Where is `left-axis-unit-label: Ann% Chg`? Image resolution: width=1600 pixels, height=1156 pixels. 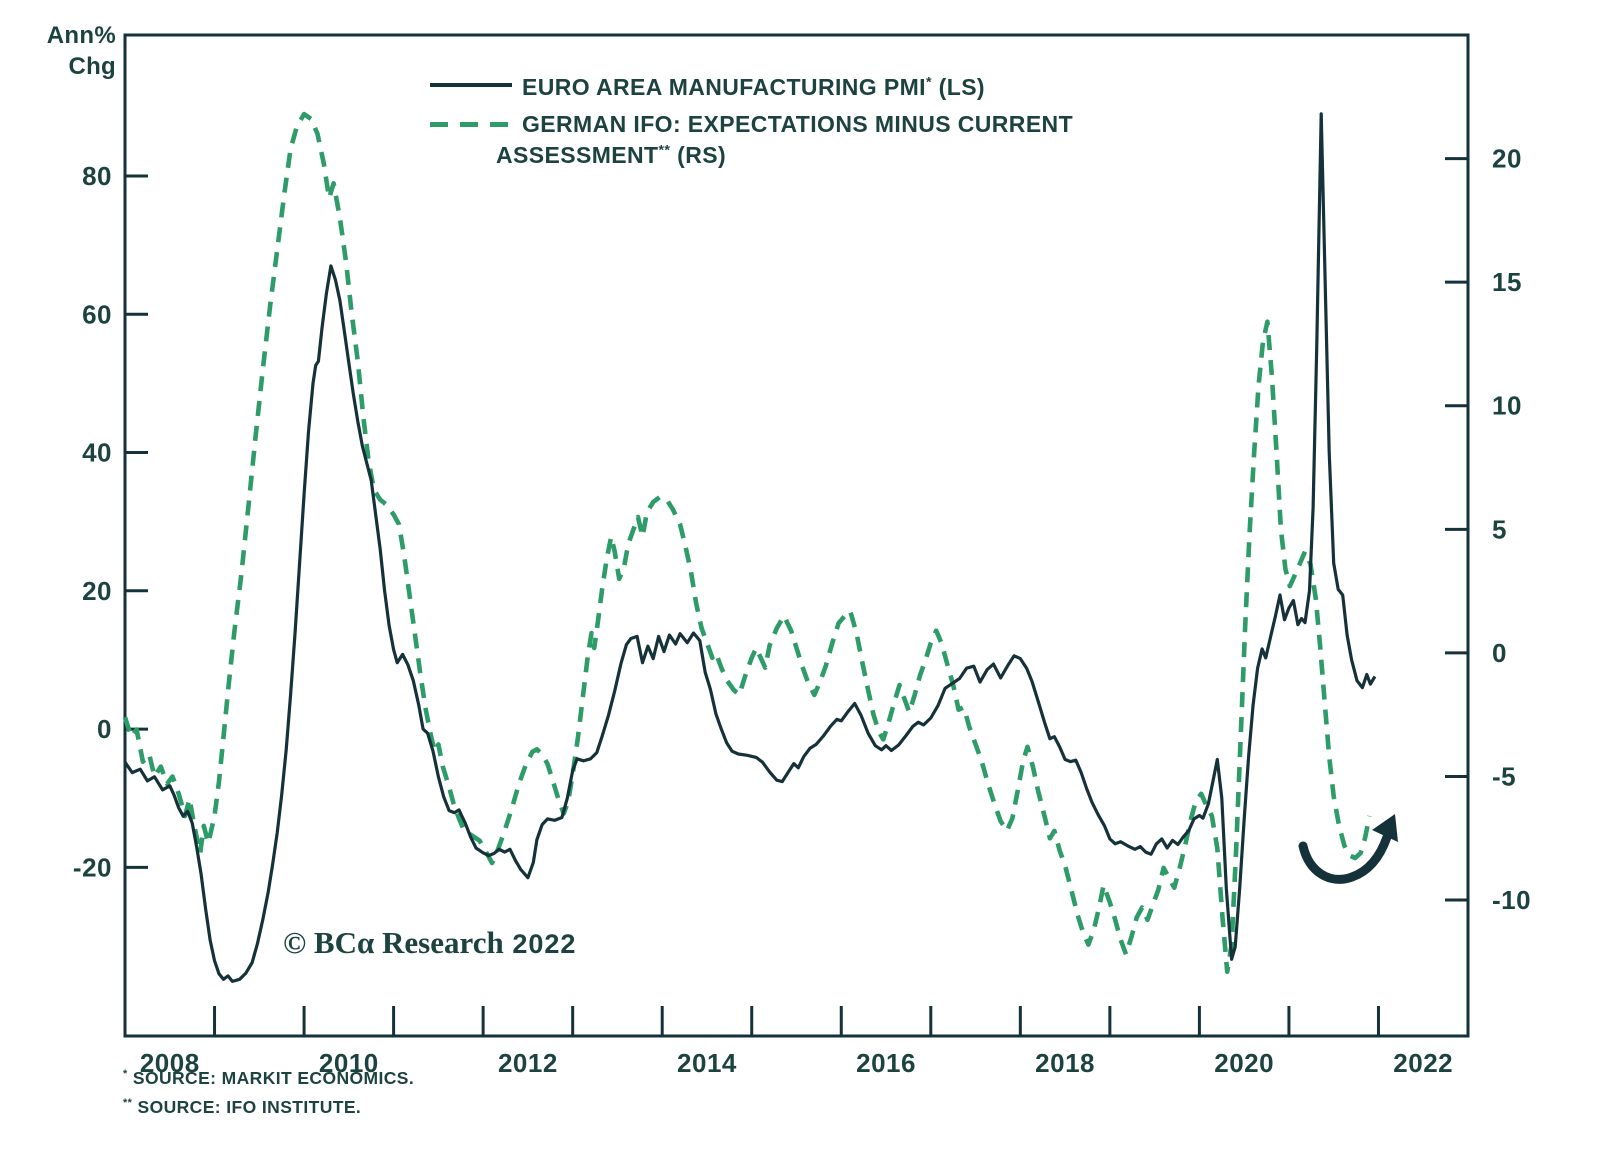
left-axis-unit-label: Ann% Chg is located at coordinates (76, 51).